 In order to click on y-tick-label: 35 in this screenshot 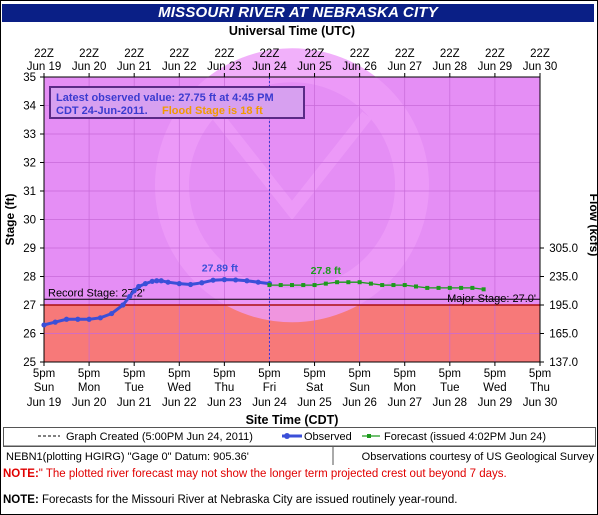, I will do `click(29, 78)`.